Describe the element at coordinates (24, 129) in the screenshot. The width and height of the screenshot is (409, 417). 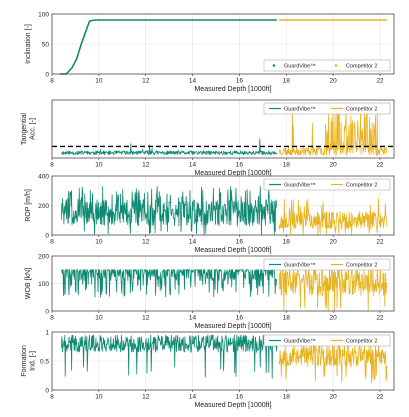
I see `y-axis-label: Tangential` at that location.